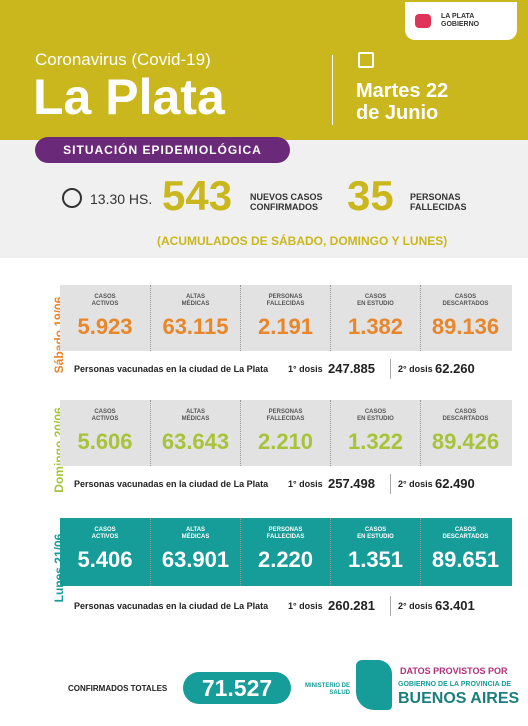  I want to click on stat-value: 63.643, so click(195, 441).